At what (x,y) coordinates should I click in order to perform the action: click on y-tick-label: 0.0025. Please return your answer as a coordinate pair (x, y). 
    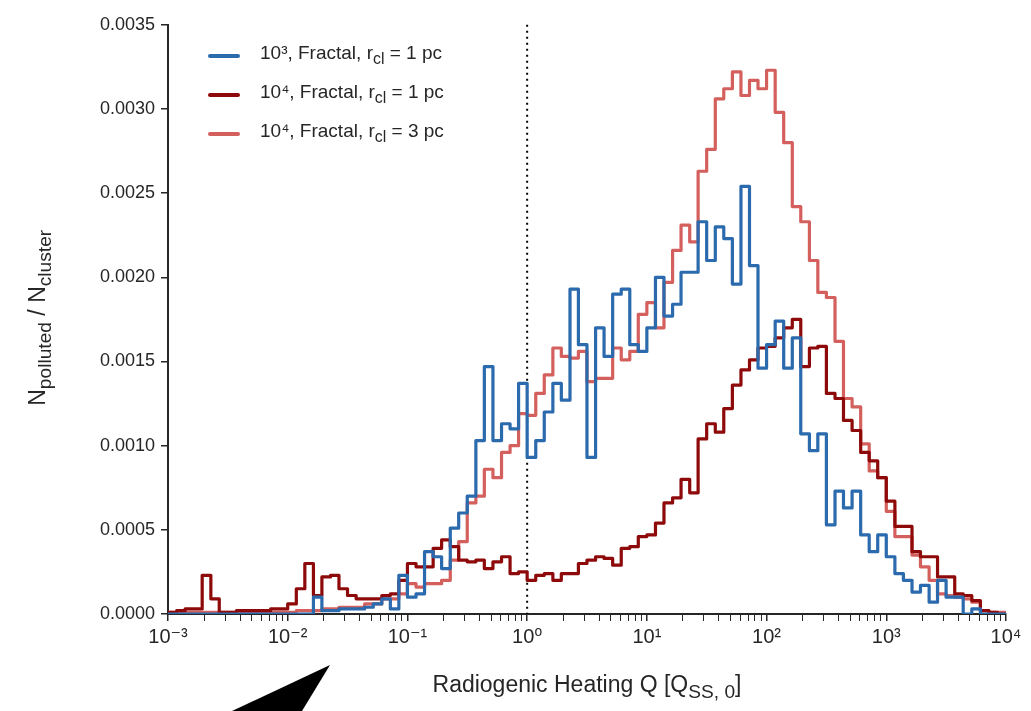
    Looking at the image, I should click on (127, 192).